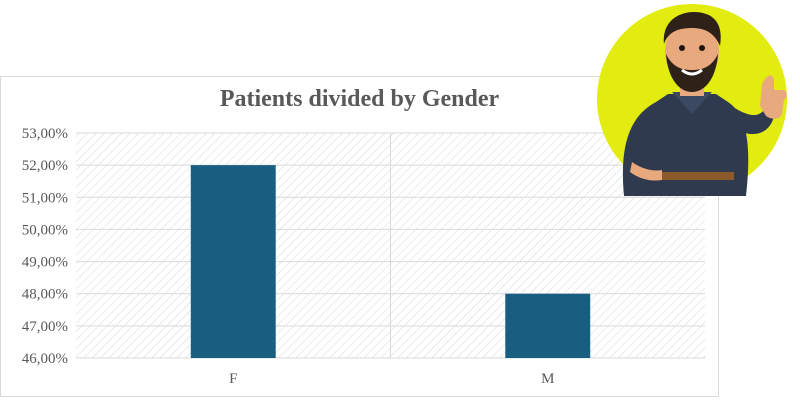 This screenshot has width=800, height=400. What do you see at coordinates (45, 198) in the screenshot?
I see `y-tick-label: 51,00%` at bounding box center [45, 198].